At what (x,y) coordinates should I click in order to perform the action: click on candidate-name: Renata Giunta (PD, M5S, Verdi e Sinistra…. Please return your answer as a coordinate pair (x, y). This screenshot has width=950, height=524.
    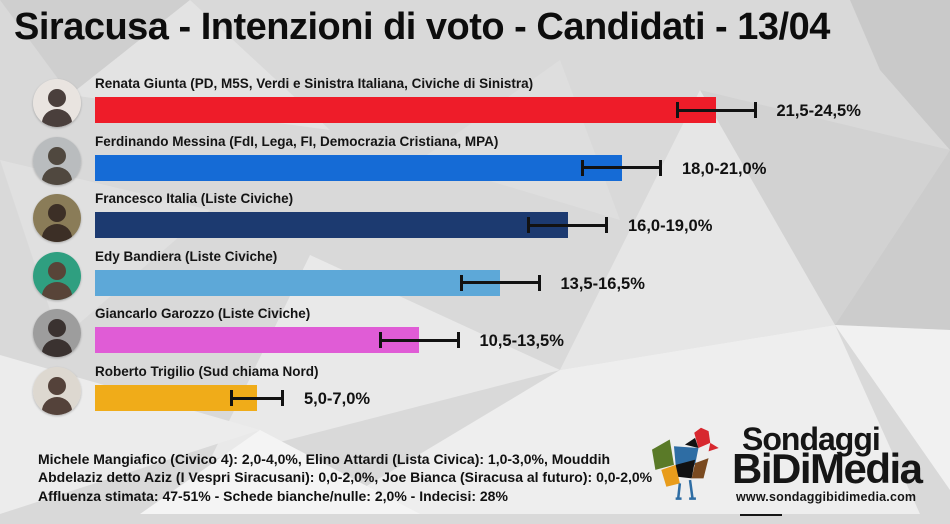
    Looking at the image, I should click on (314, 83).